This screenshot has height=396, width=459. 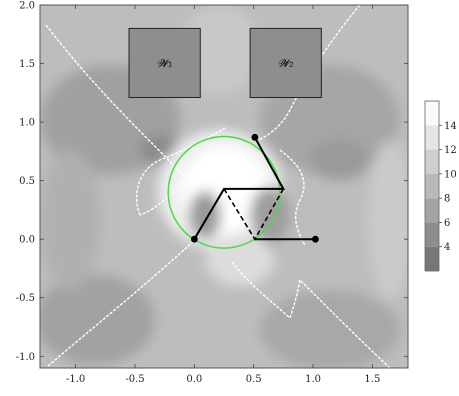 I want to click on colorbar-label: 14, so click(x=450, y=126).